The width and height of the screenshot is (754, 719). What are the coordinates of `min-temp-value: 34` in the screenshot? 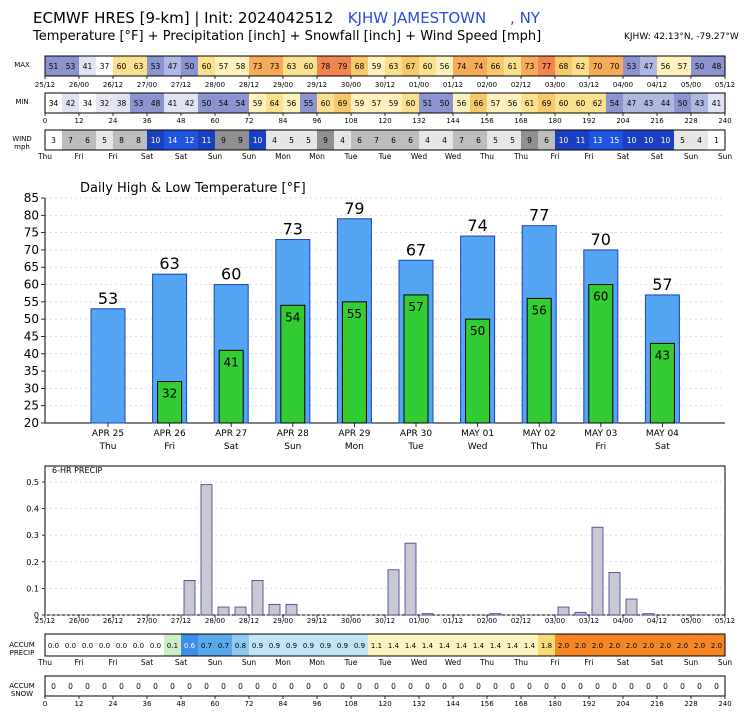 It's located at (88, 103).